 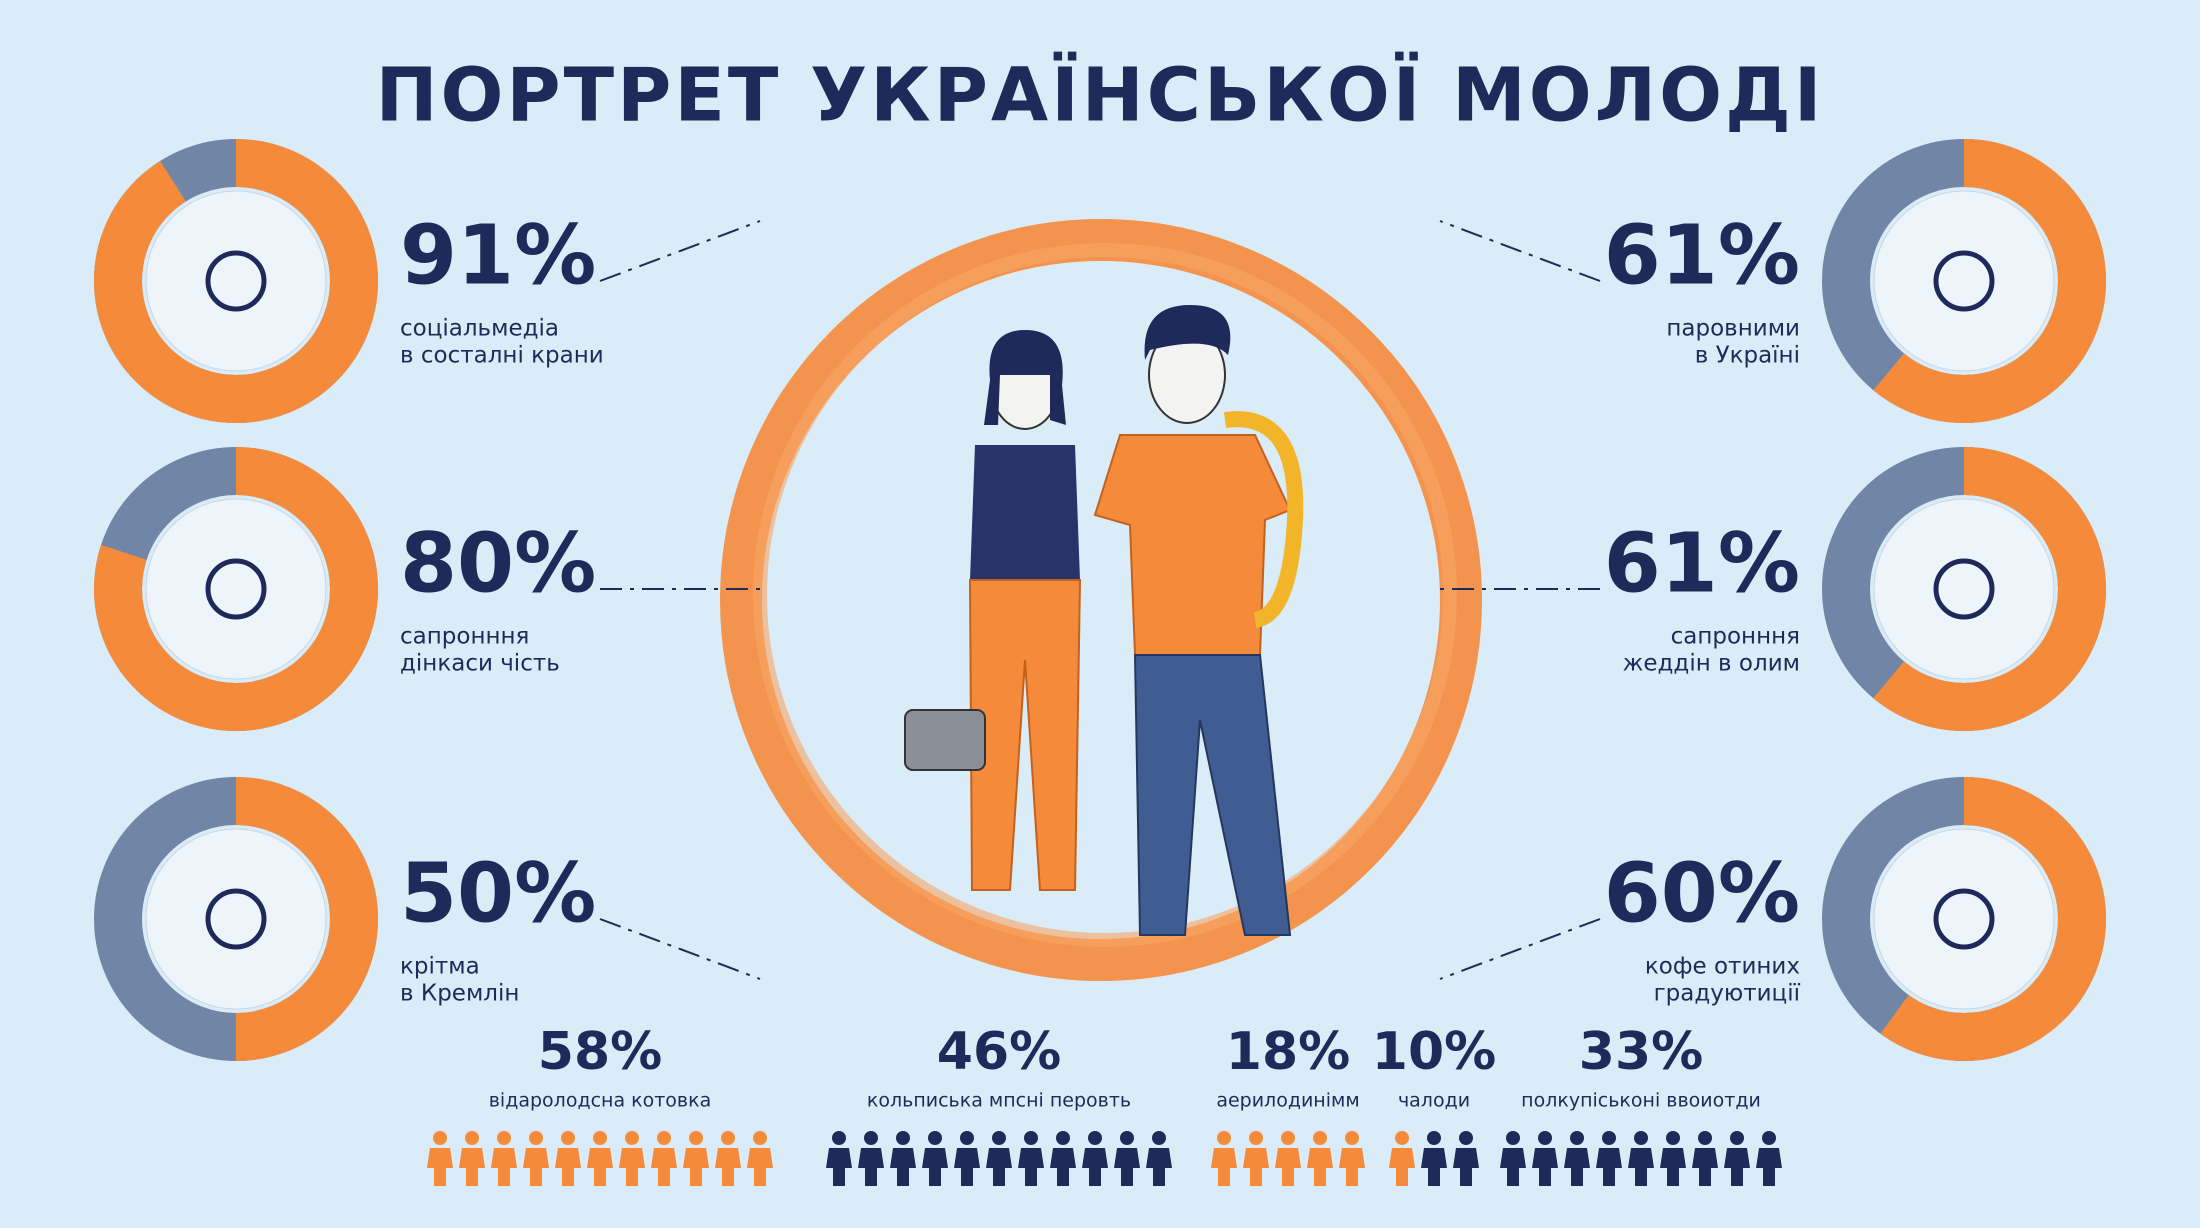 What do you see at coordinates (1100, 95) in the screenshot?
I see `title: ПОРТРЕТ УКРАЇНСЬКОЇ МОЛОДІ` at bounding box center [1100, 95].